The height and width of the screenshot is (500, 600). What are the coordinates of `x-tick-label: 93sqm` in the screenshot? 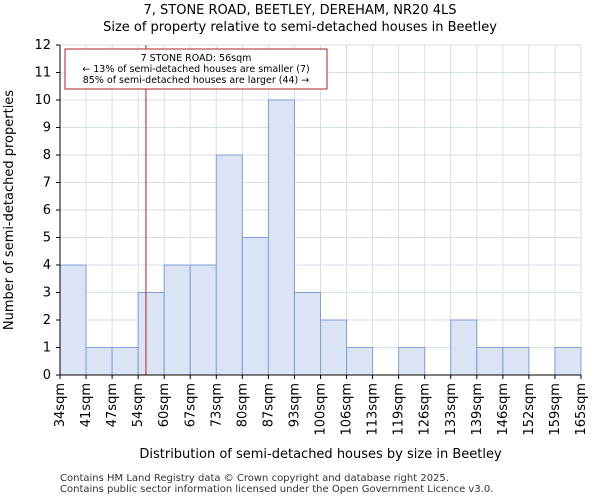 It's located at (294, 405).